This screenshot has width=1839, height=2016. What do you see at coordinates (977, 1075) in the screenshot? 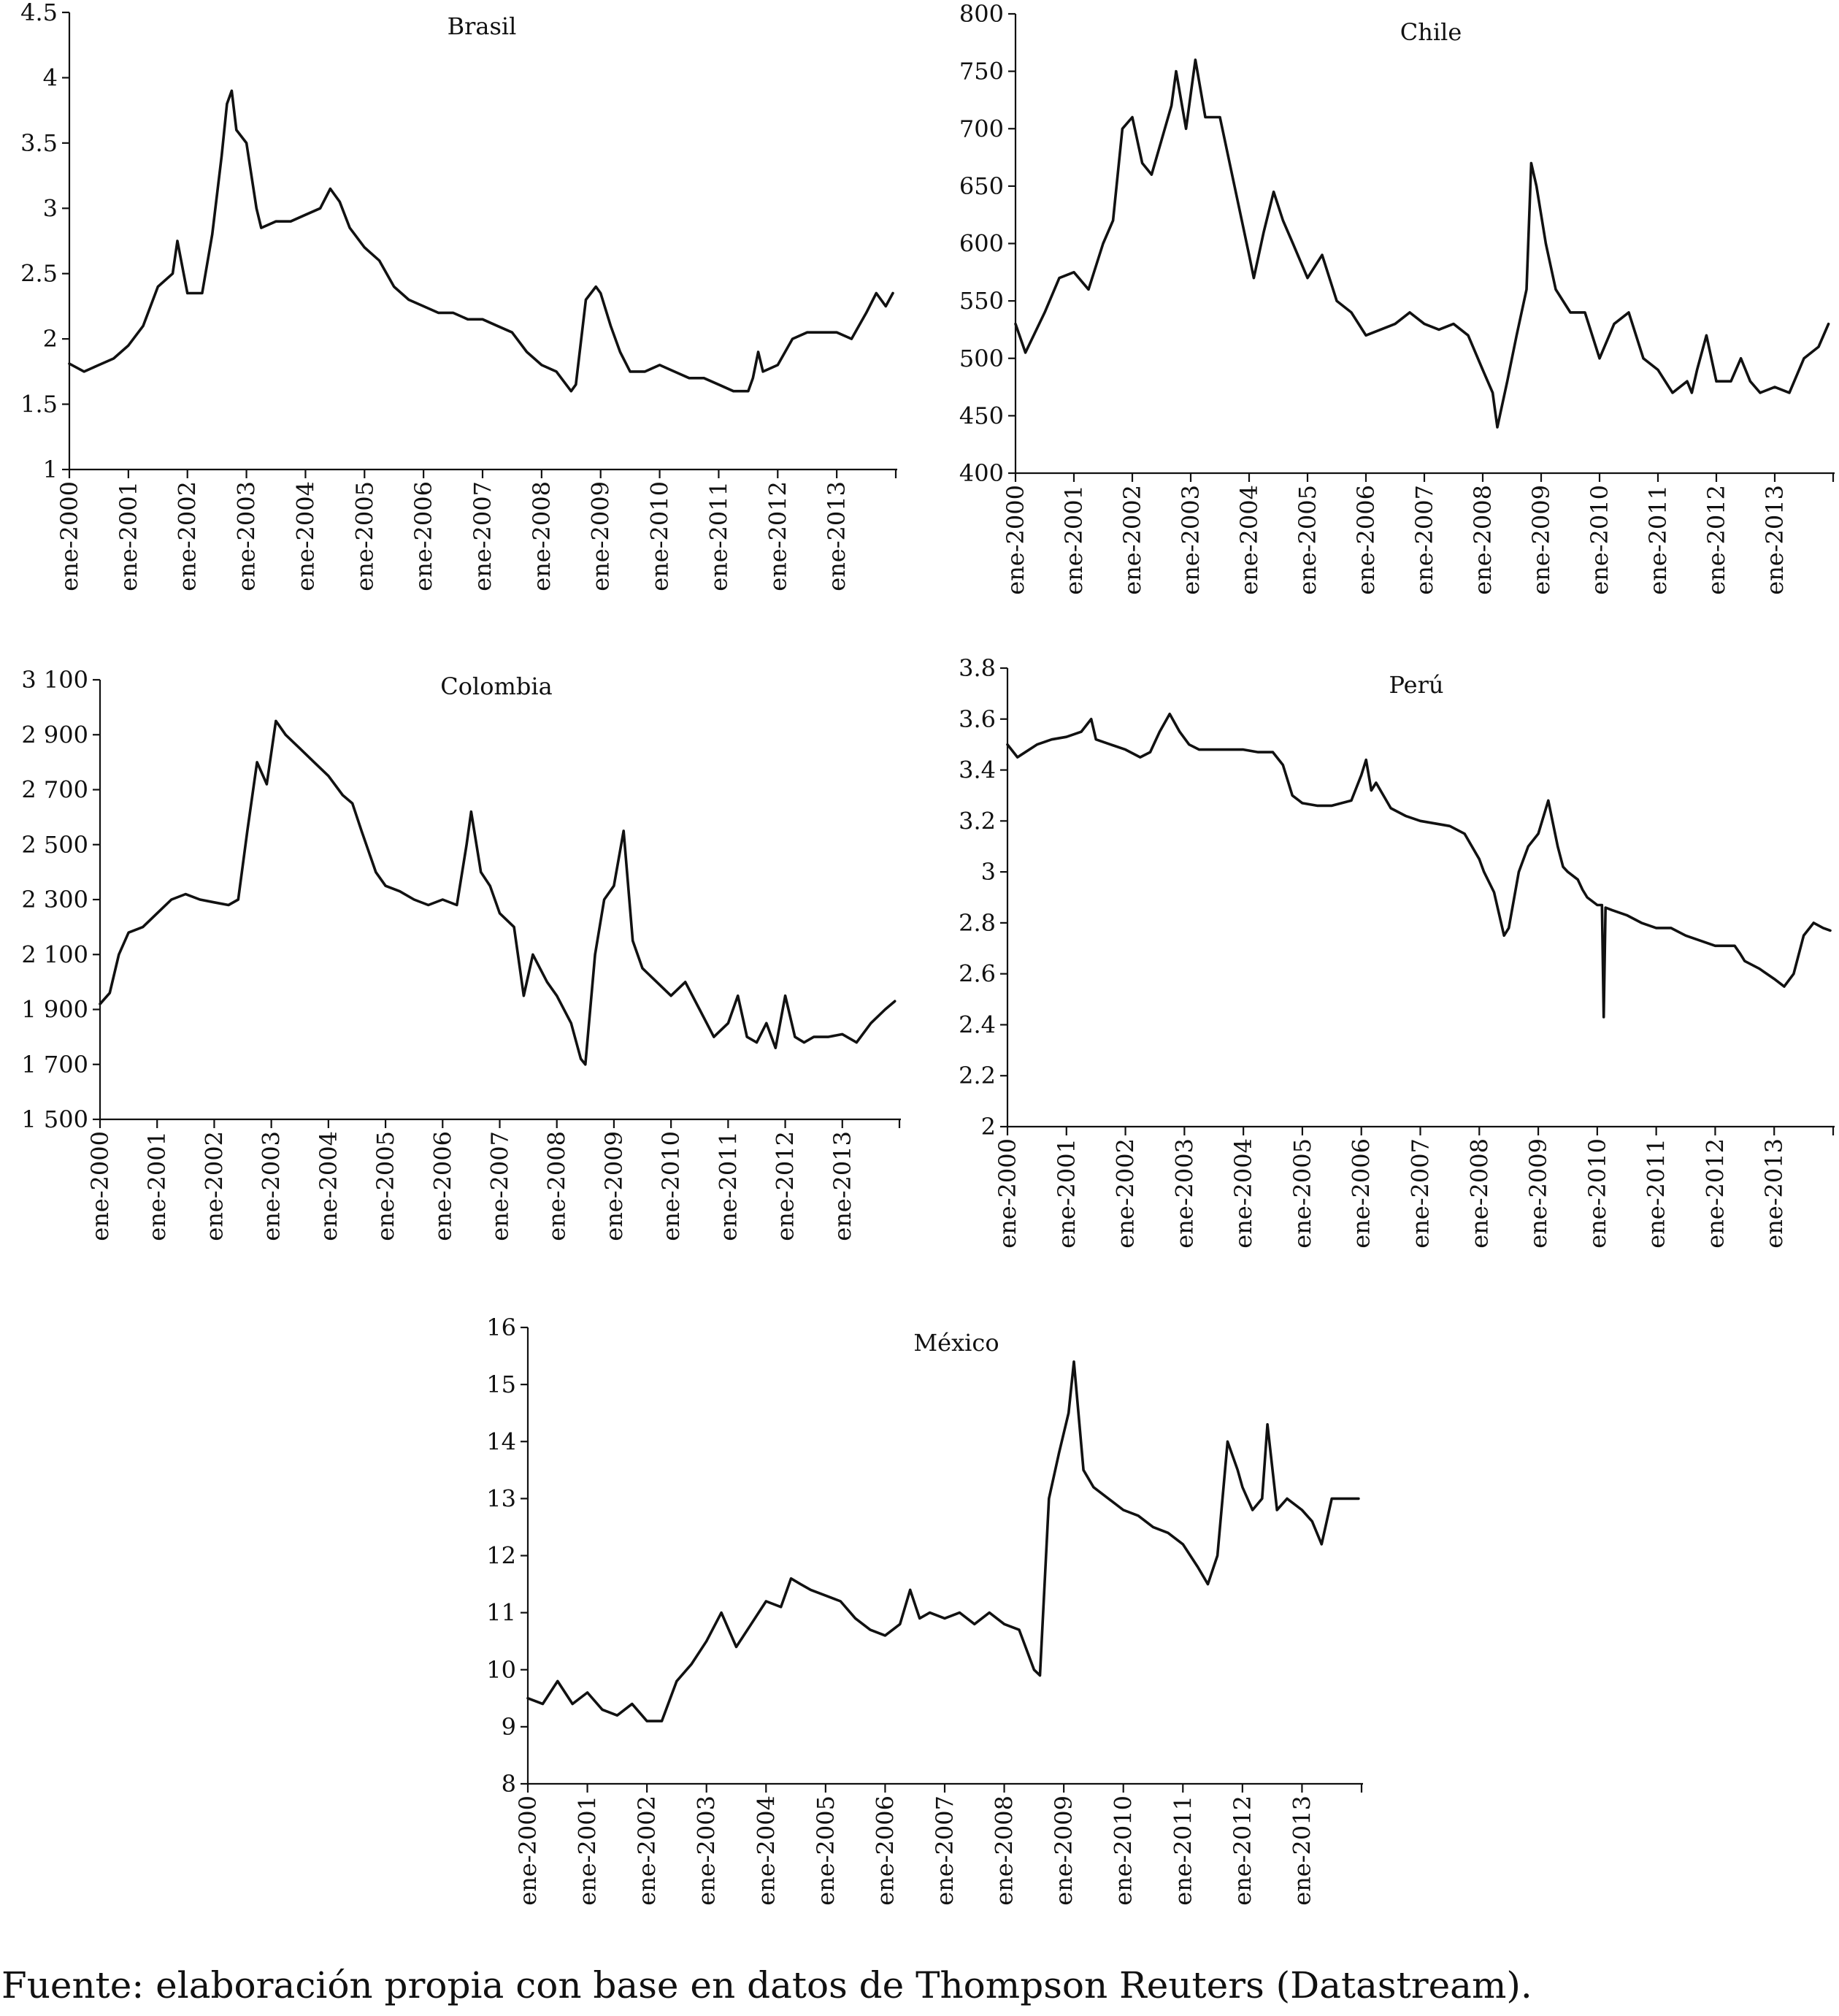
I see `y-tick-label: 2.2` at bounding box center [977, 1075].